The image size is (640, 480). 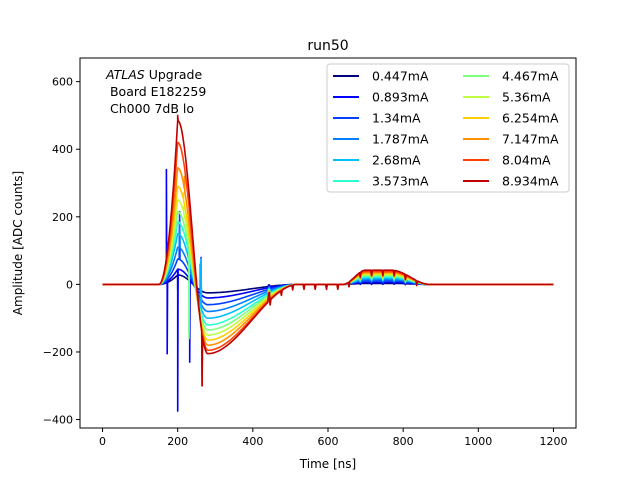 I want to click on legend-label: 3.573mA, so click(x=400, y=181).